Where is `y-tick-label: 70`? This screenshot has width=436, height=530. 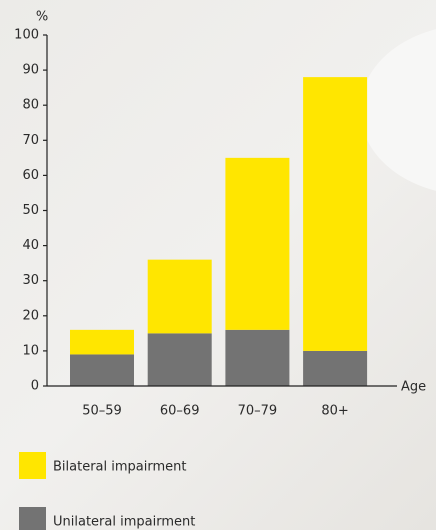
y-tick-label: 70 is located at coordinates (30, 140).